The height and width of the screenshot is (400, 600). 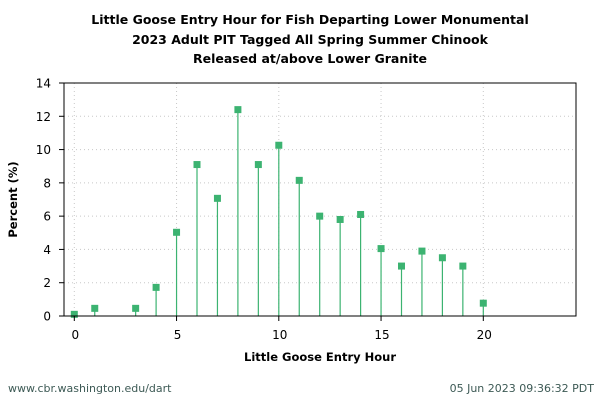 I want to click on y-tick-label: 6, so click(x=47, y=217).